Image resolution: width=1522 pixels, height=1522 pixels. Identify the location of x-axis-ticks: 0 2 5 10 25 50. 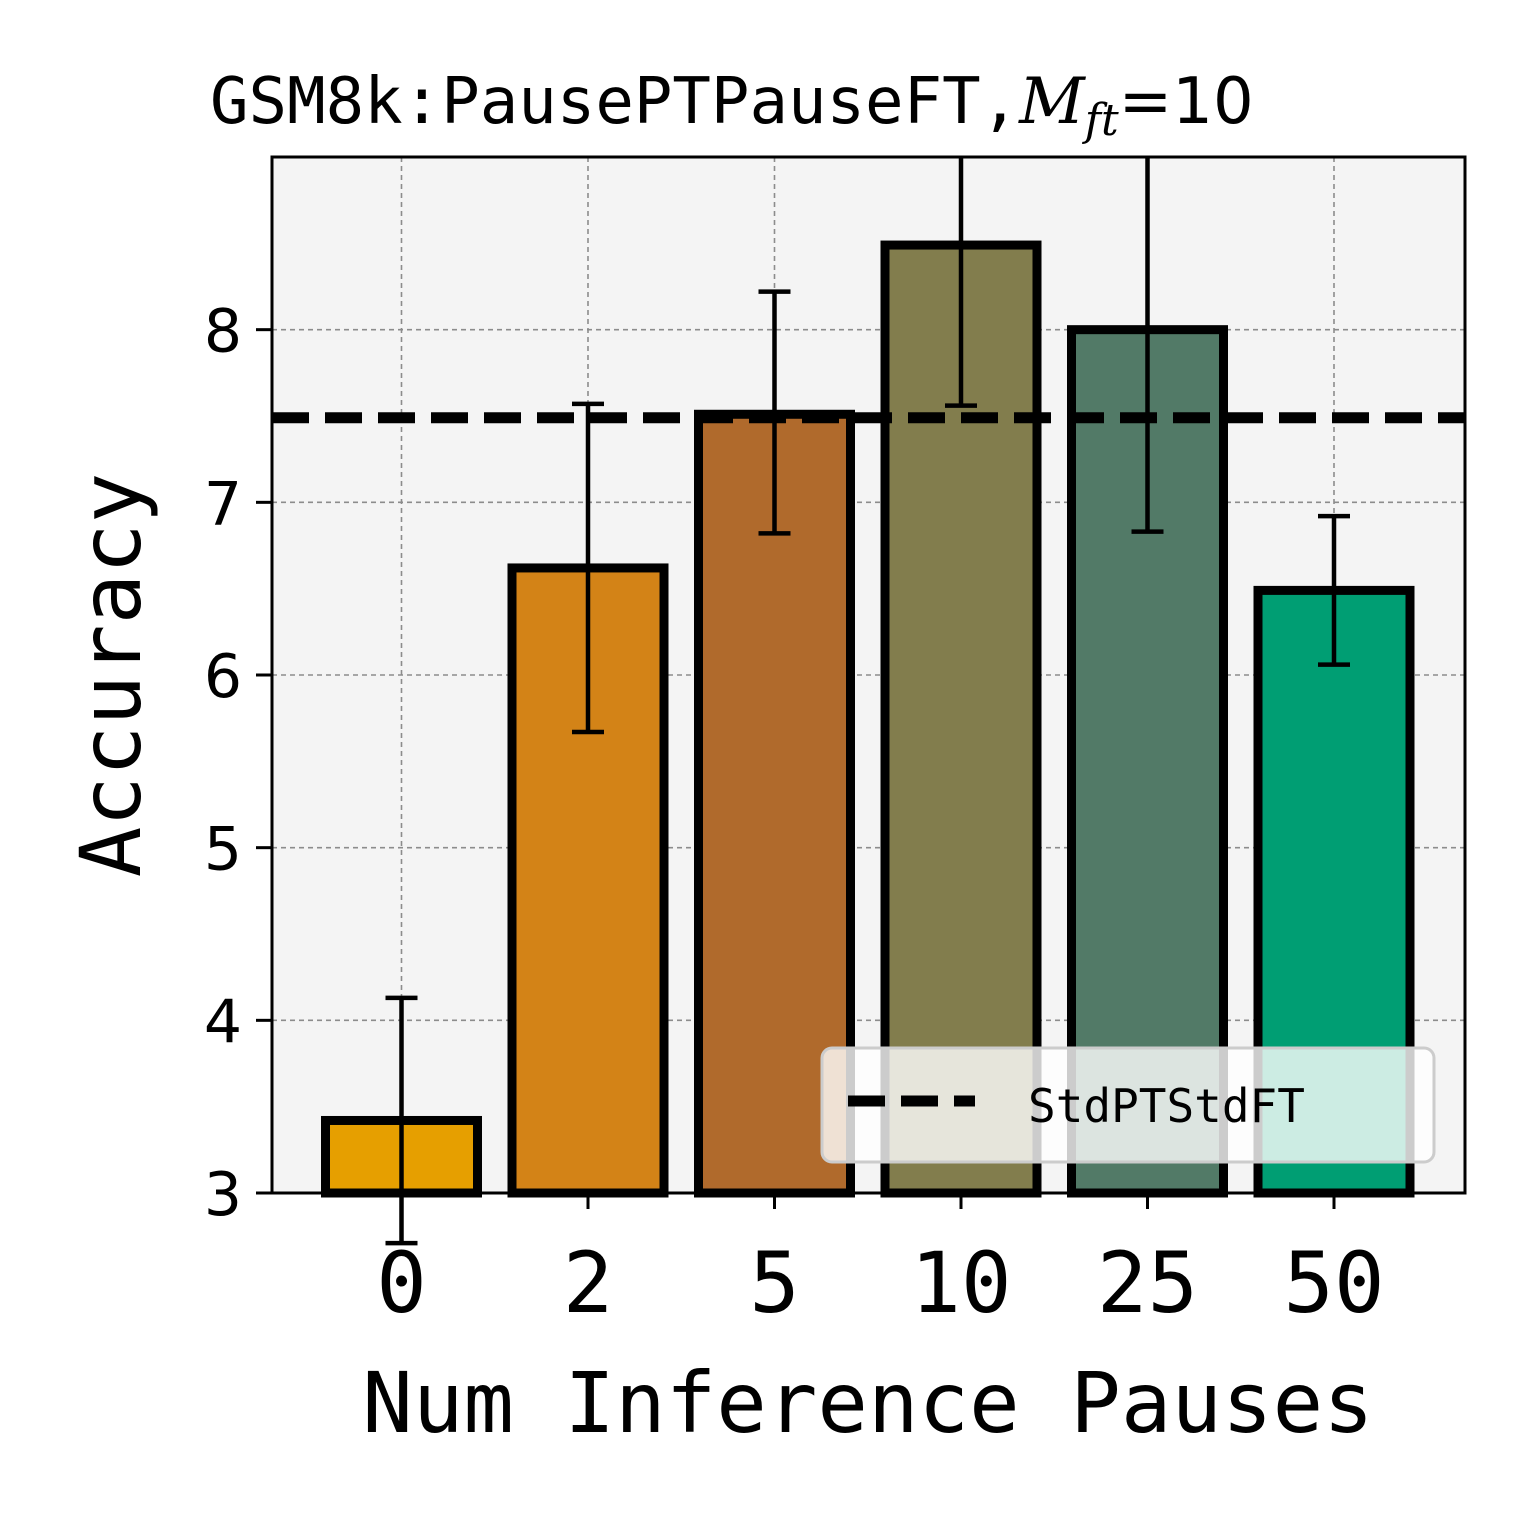
(880, 1262).